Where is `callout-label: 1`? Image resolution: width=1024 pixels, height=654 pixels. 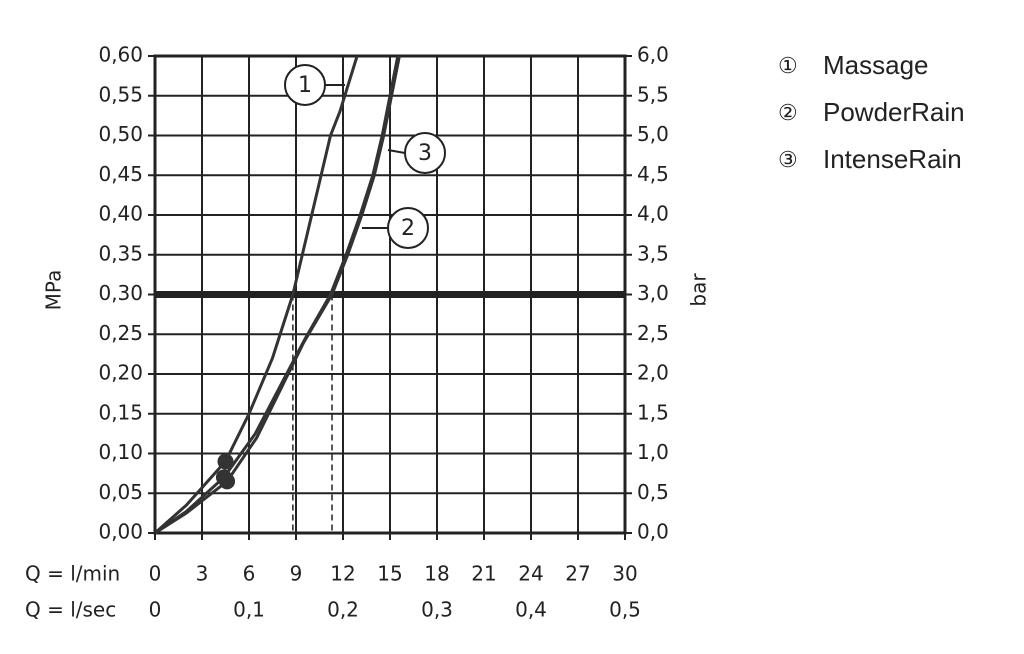 callout-label: 1 is located at coordinates (305, 85).